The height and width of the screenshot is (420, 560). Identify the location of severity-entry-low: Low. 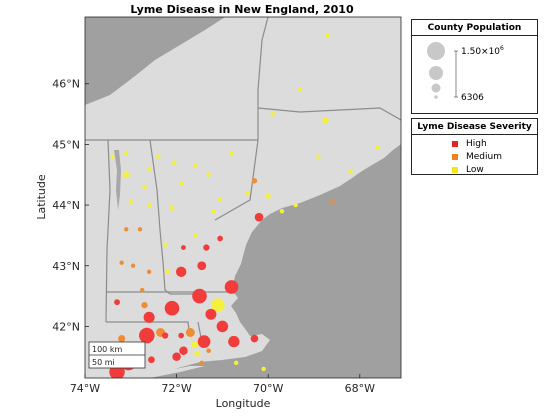
(474, 169).